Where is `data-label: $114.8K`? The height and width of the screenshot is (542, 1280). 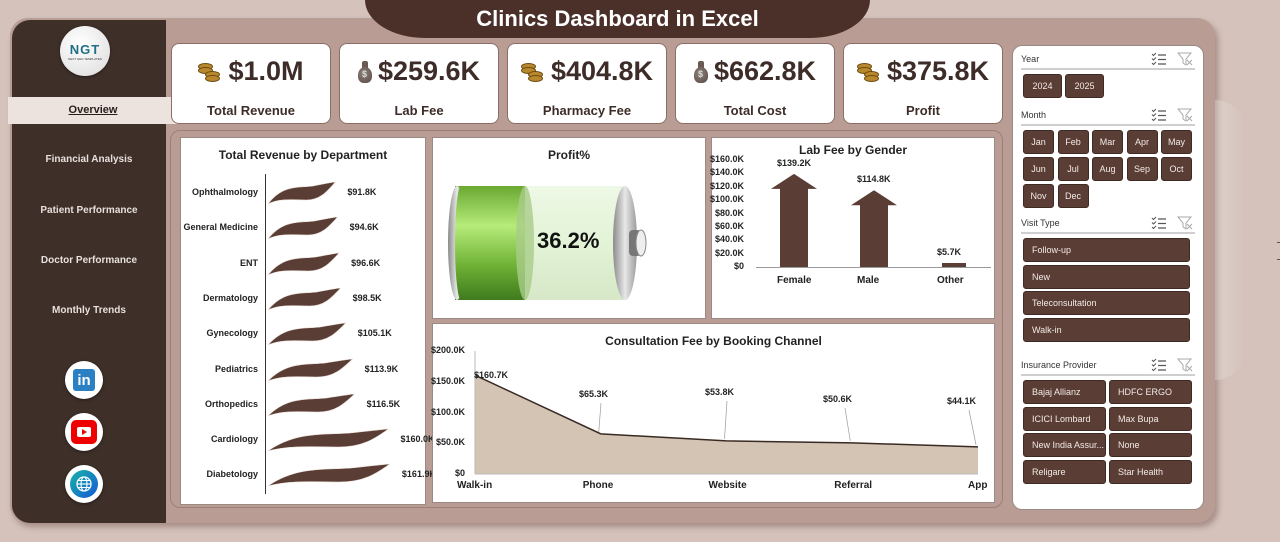 data-label: $114.8K is located at coordinates (874, 179).